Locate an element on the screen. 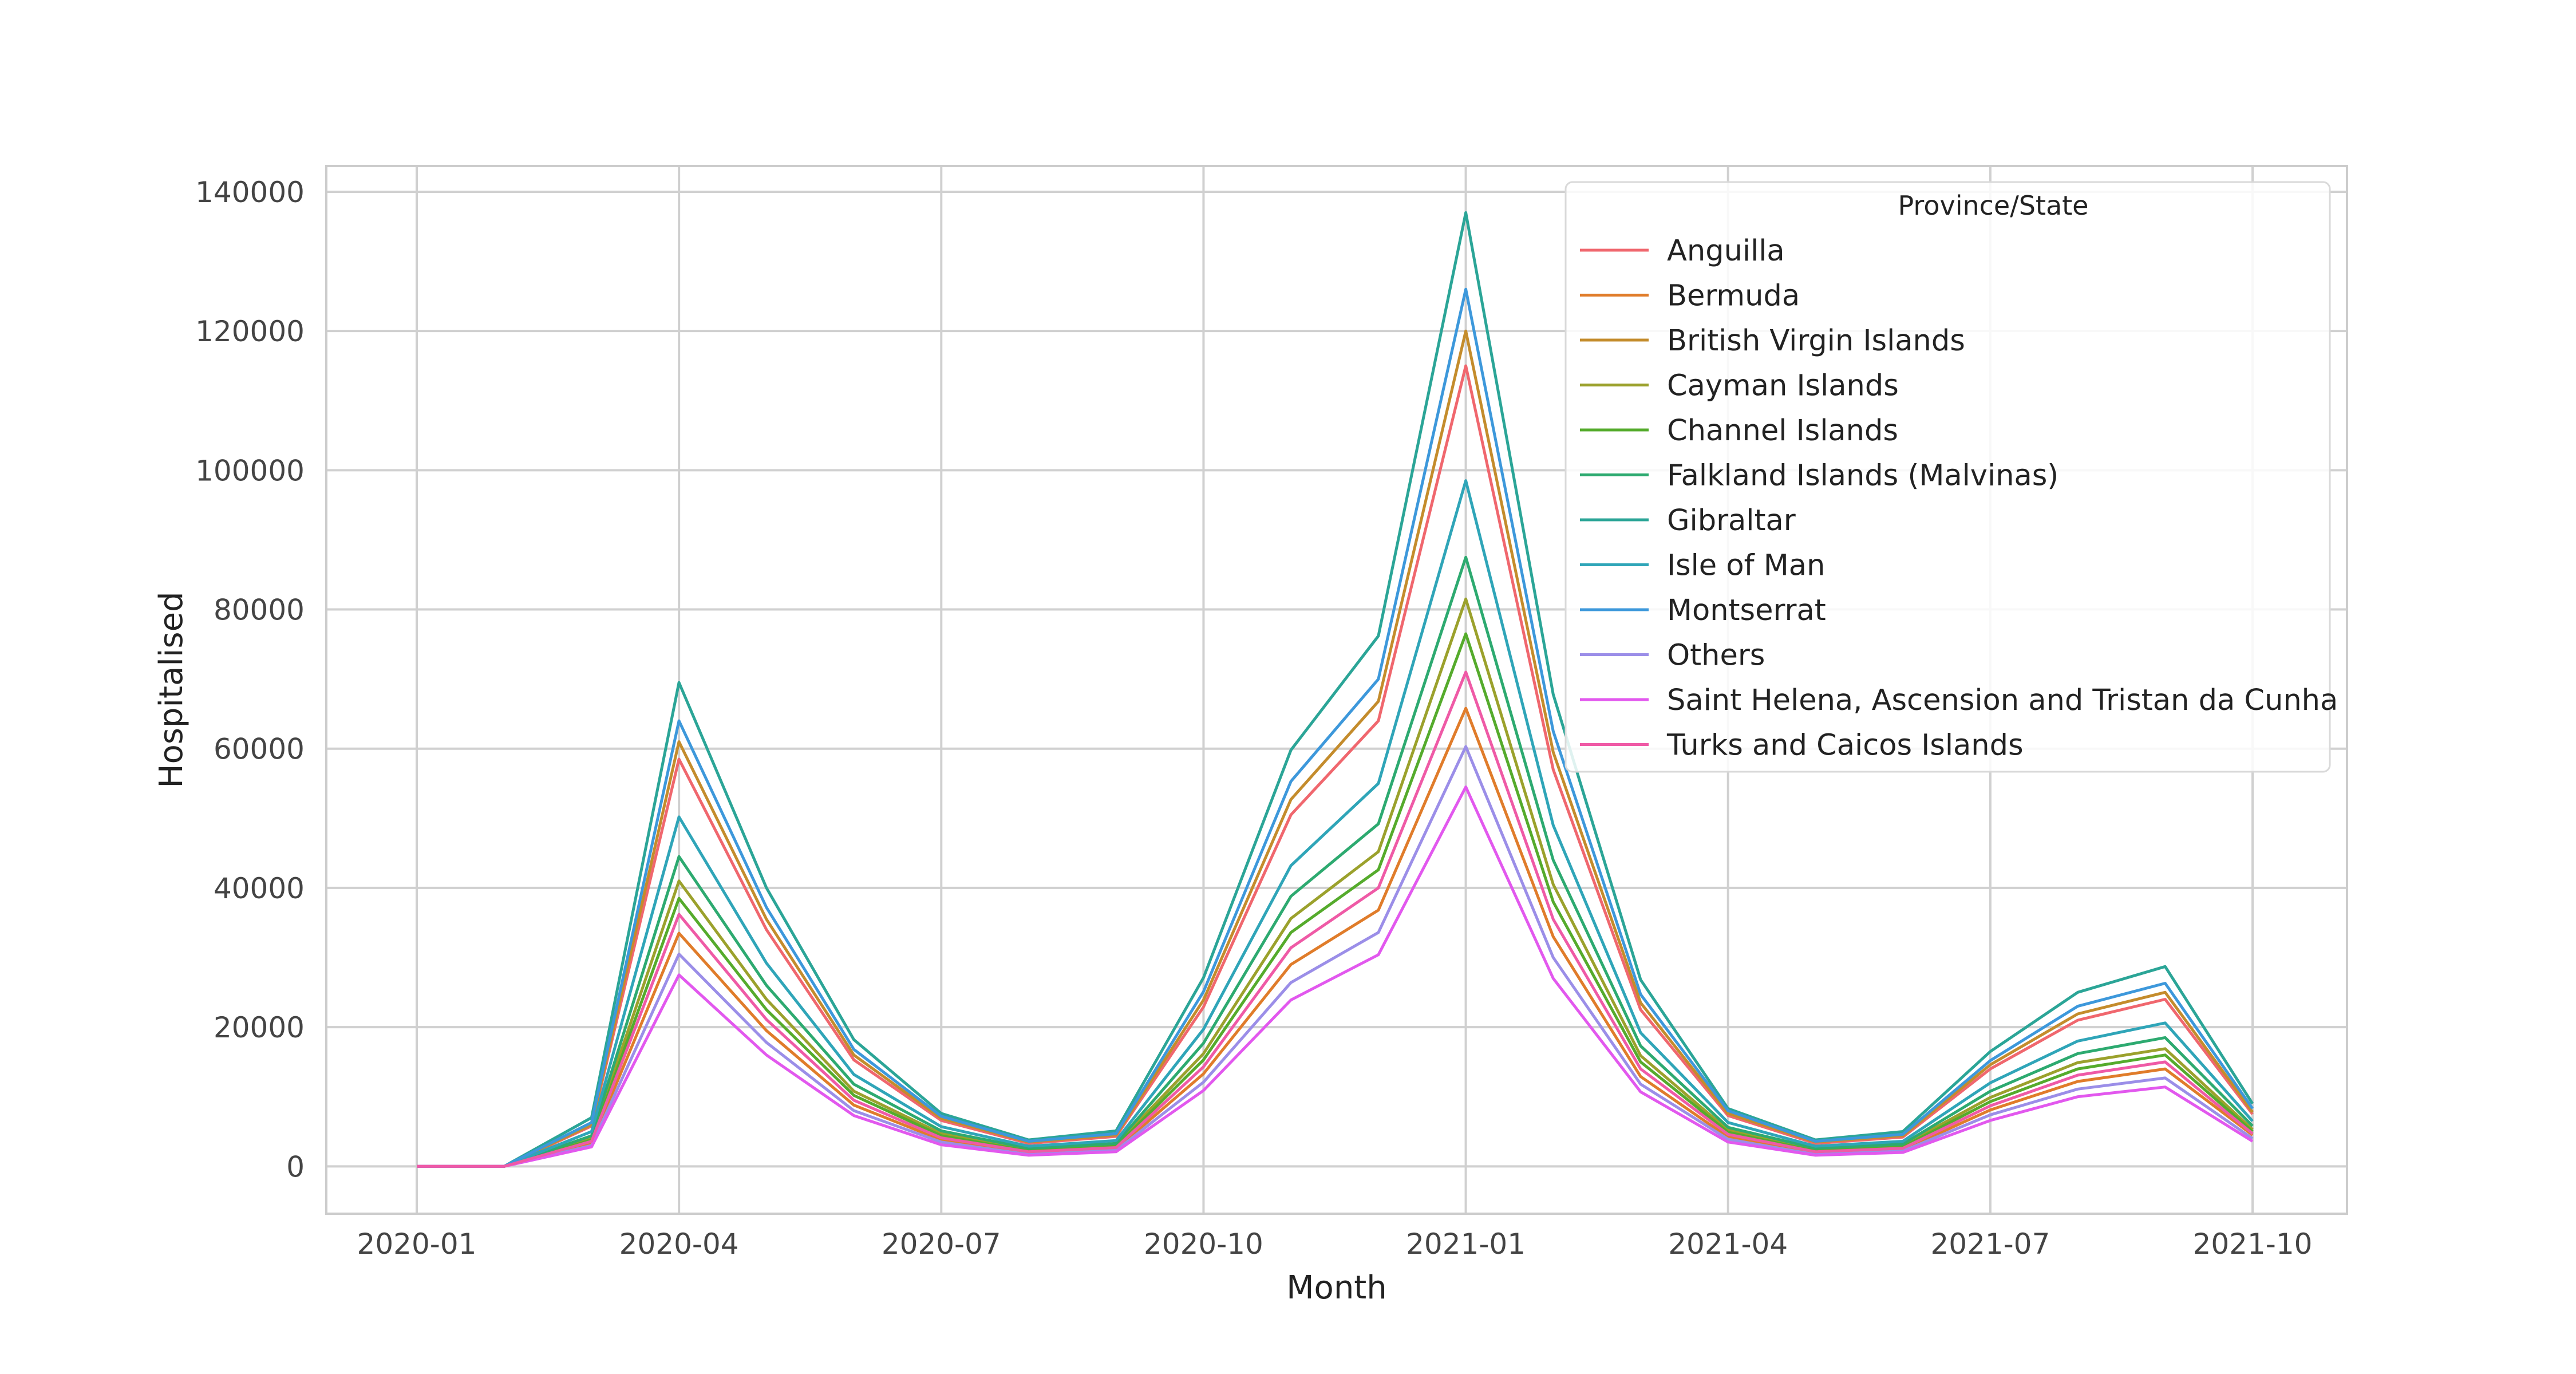  legend-label: Anguilla is located at coordinates (1726, 251).